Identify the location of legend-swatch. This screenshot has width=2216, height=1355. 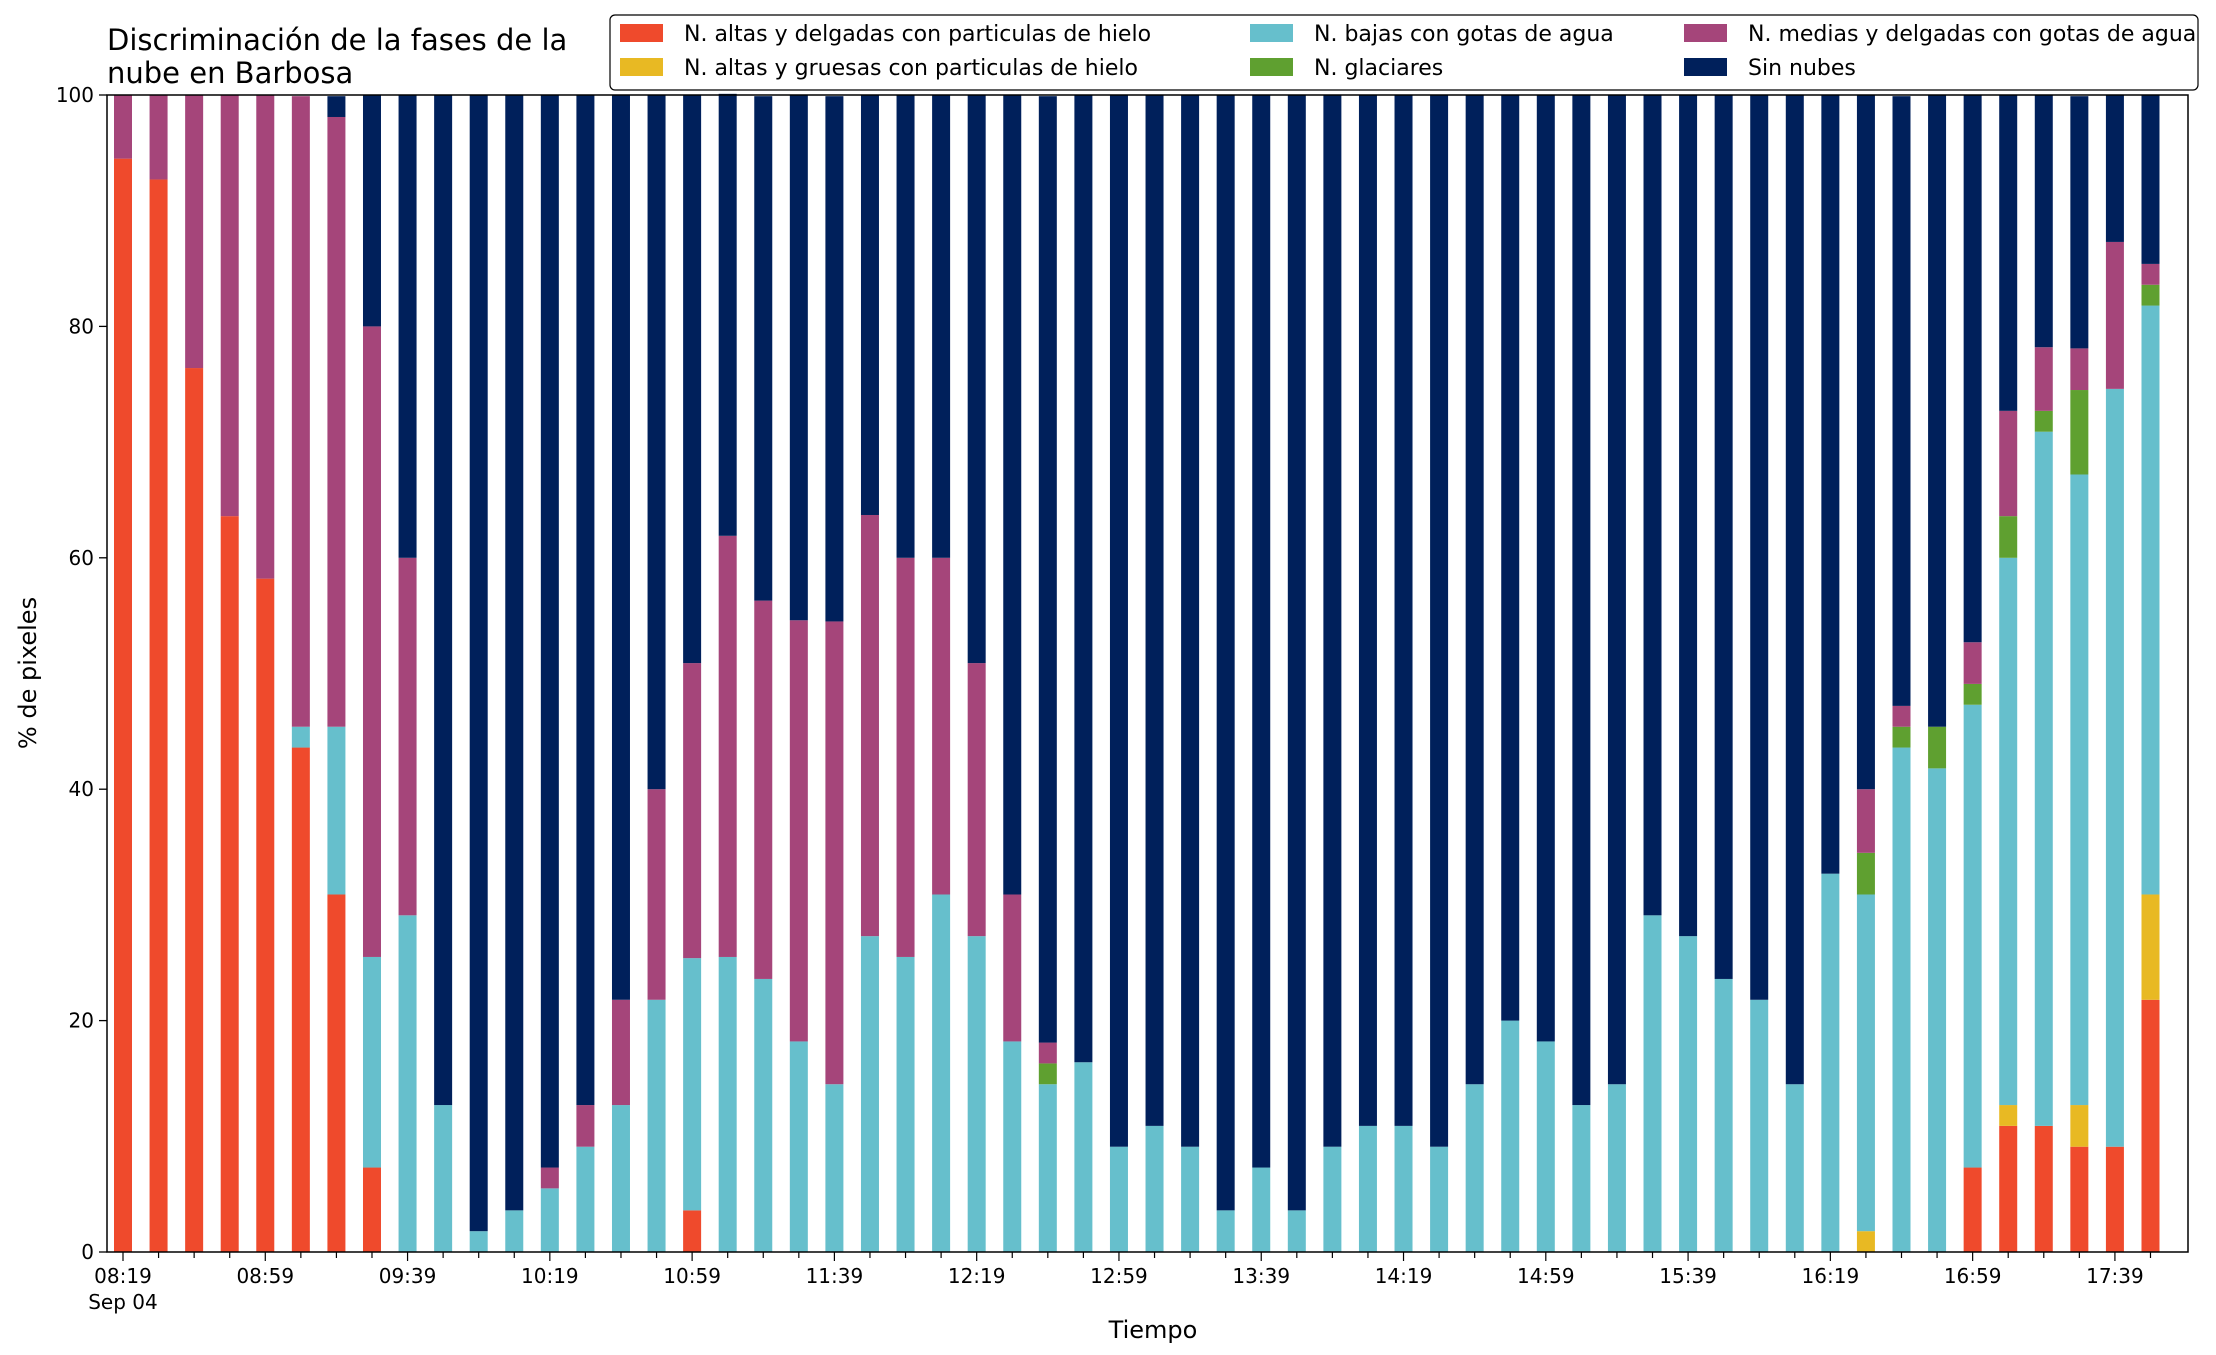
(1271, 67).